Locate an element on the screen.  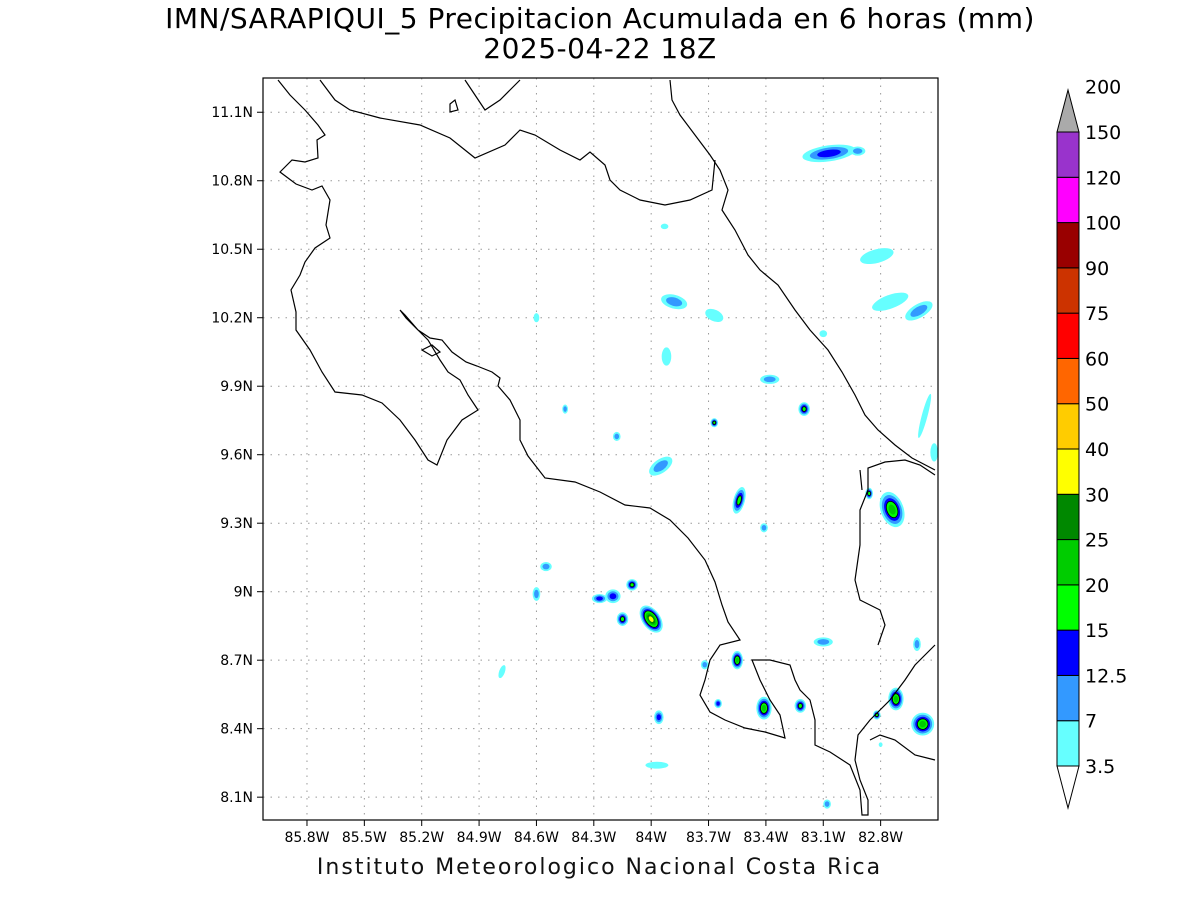
lon-tick-label: 85.8W is located at coordinates (306, 838).